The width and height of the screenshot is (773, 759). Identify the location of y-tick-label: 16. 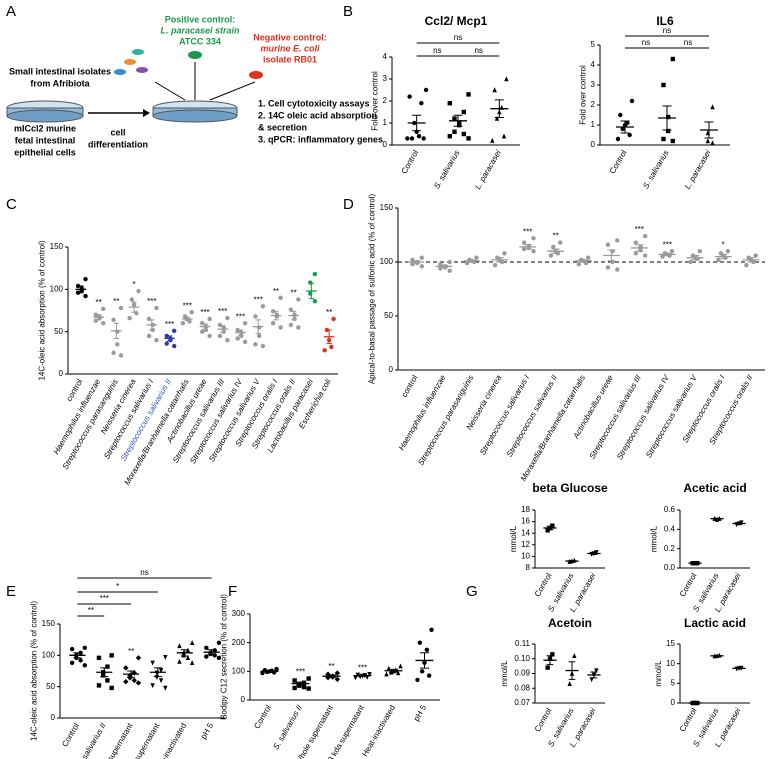
(525, 521).